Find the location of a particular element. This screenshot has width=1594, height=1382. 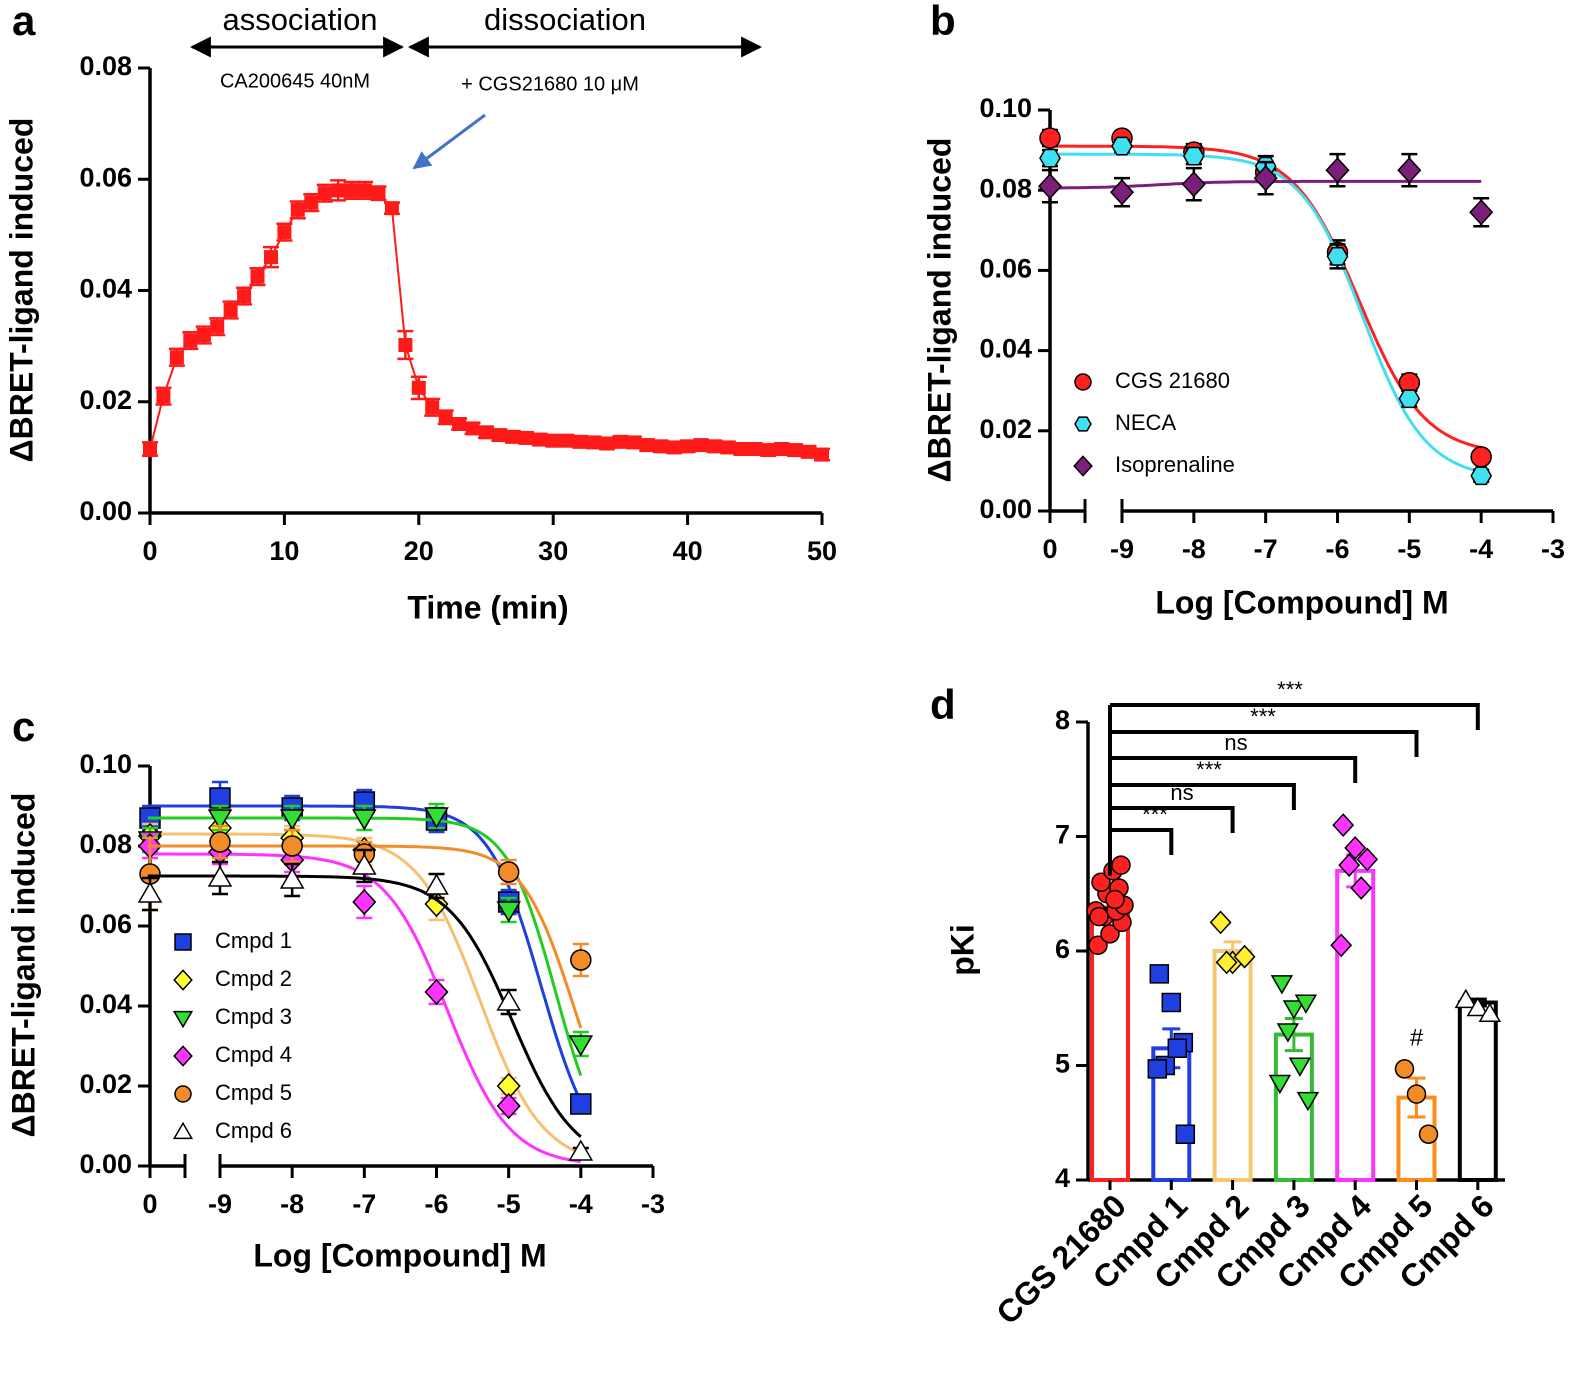

panel-letter: c is located at coordinates (23, 726).